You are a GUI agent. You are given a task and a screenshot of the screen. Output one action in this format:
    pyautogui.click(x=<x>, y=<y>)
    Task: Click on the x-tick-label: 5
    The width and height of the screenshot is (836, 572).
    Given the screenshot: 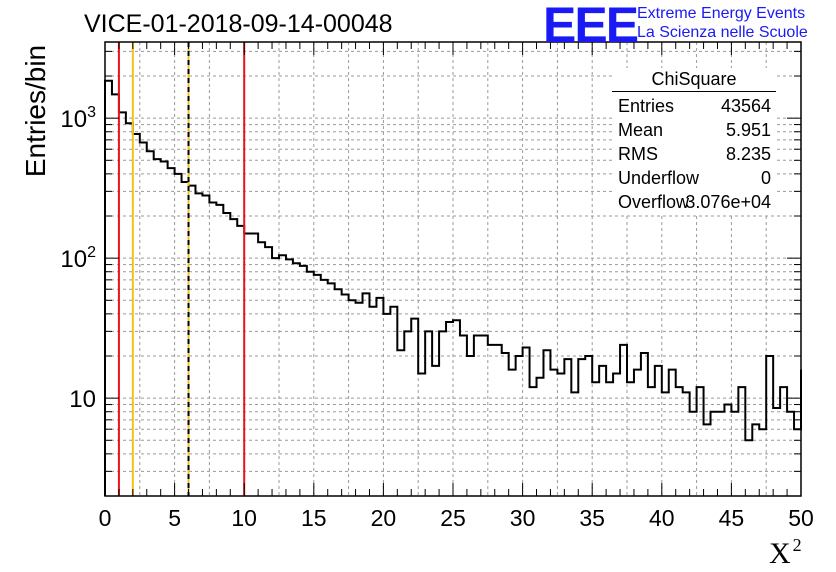 What is the action you would take?
    pyautogui.click(x=174, y=518)
    